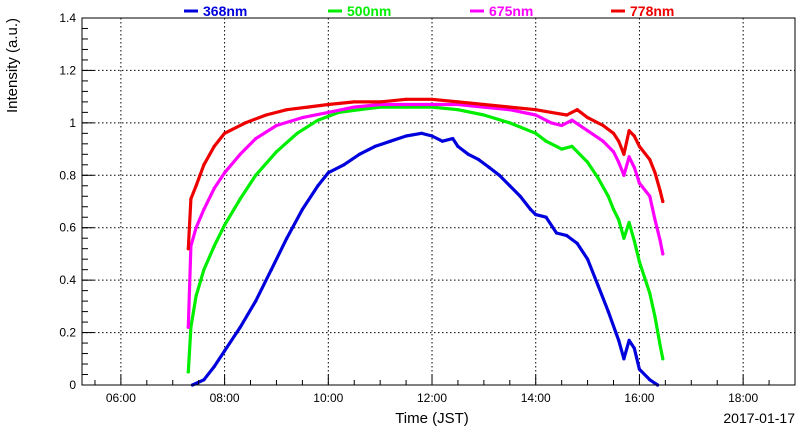 The width and height of the screenshot is (800, 434). Describe the element at coordinates (67, 175) in the screenshot. I see `y-tick-label: 0.8` at that location.